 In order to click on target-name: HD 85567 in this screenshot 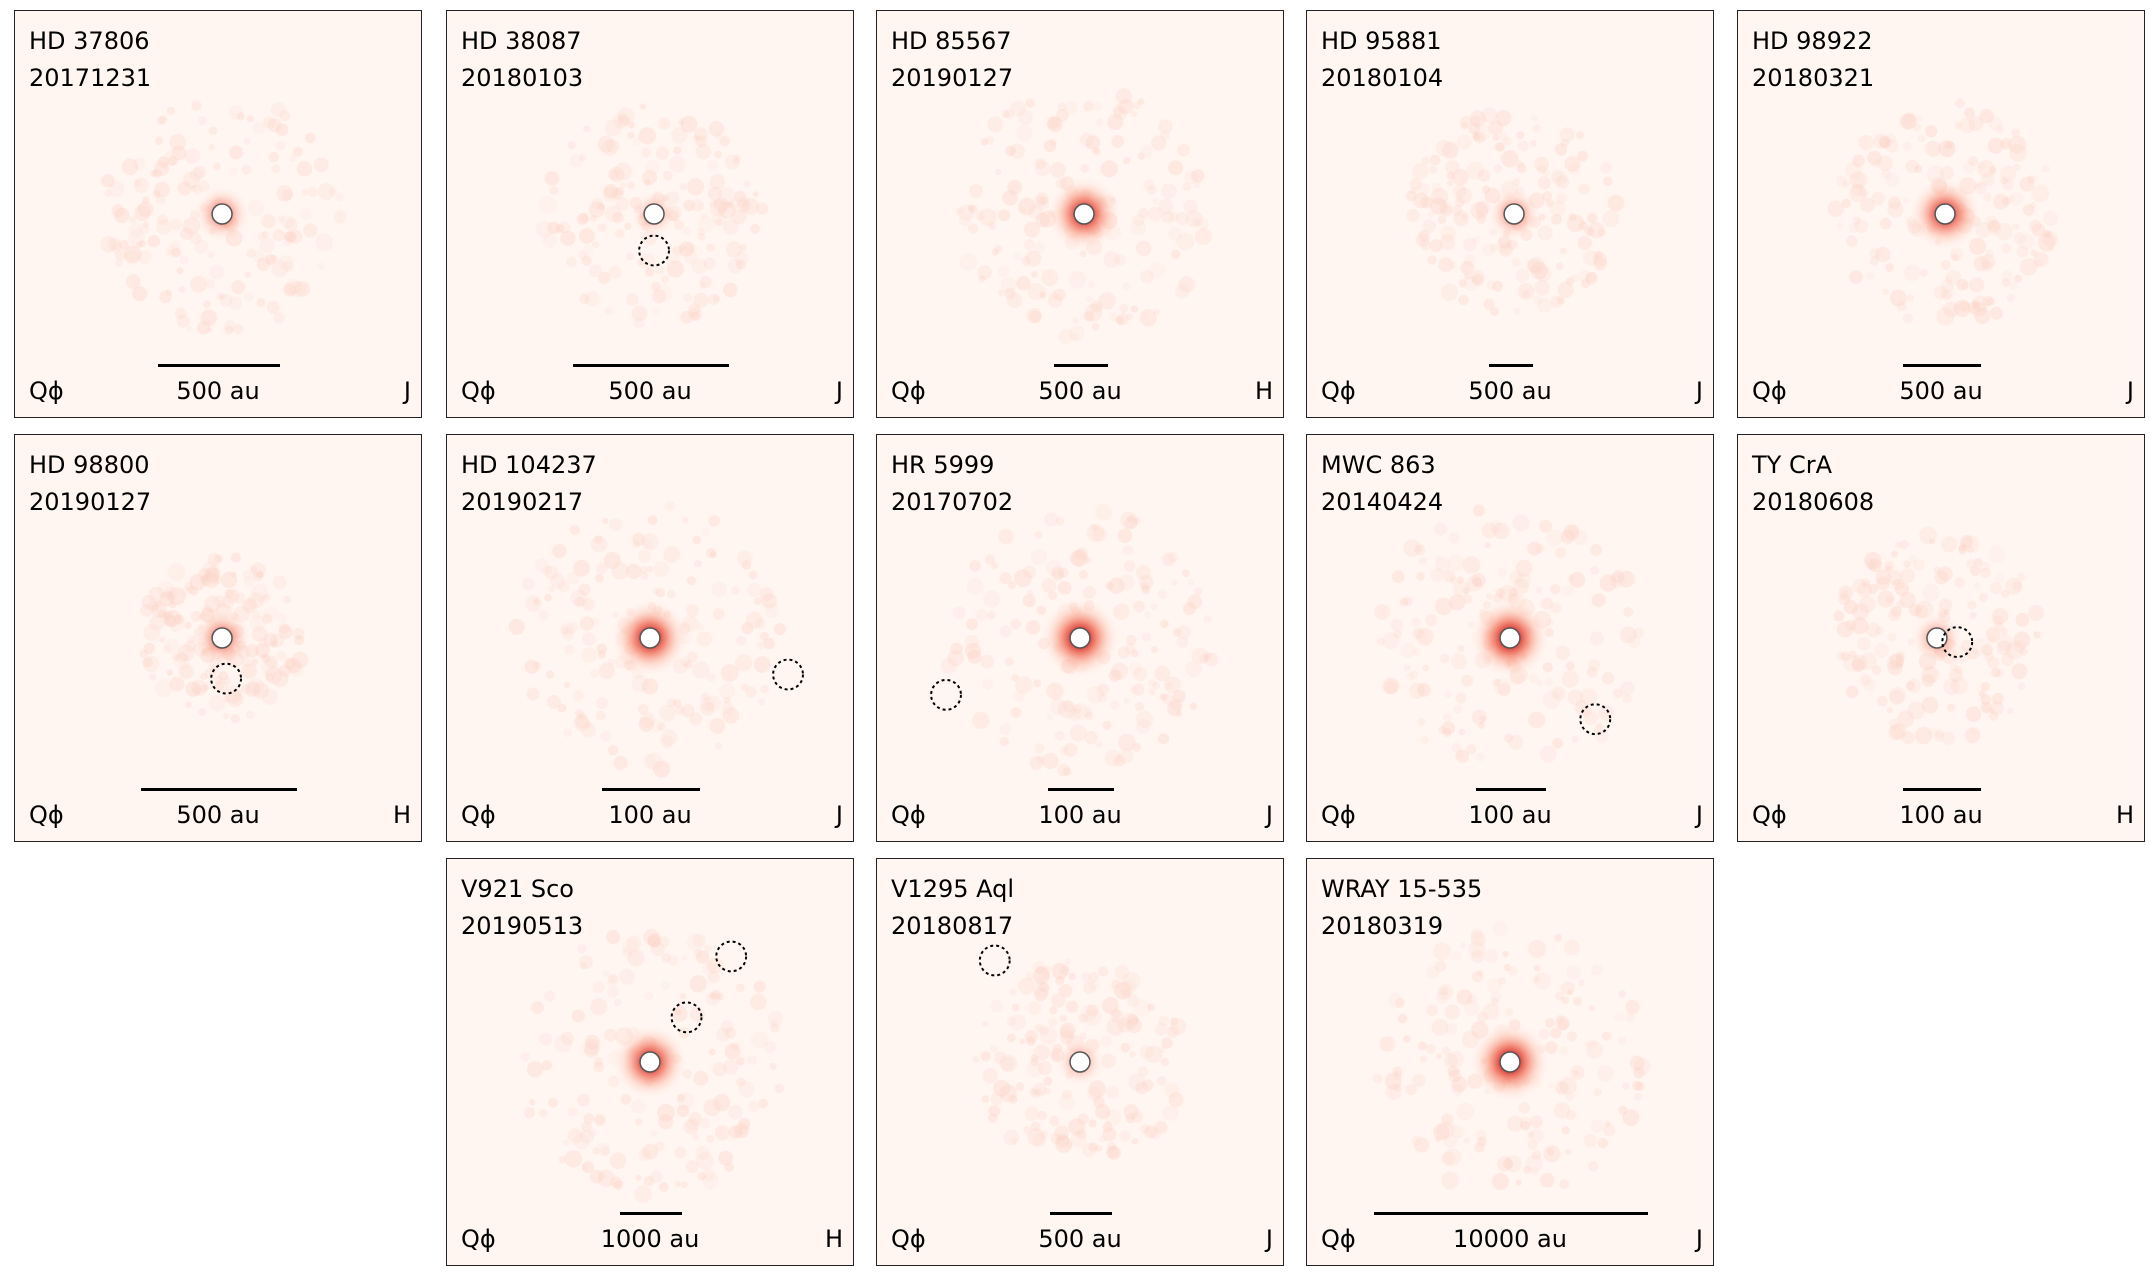, I will do `click(951, 41)`.